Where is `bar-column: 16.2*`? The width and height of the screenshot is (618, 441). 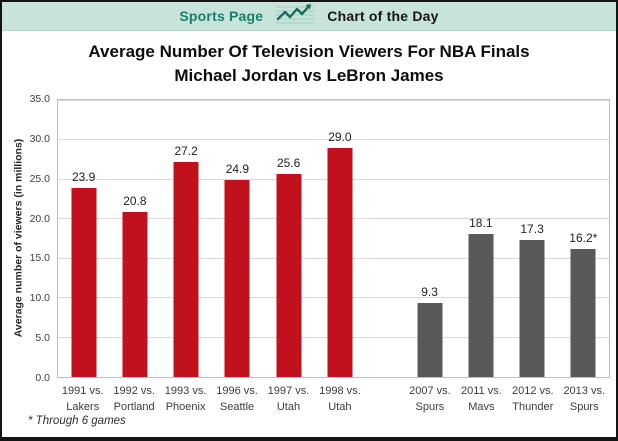
bar-column: 16.2* is located at coordinates (583, 238).